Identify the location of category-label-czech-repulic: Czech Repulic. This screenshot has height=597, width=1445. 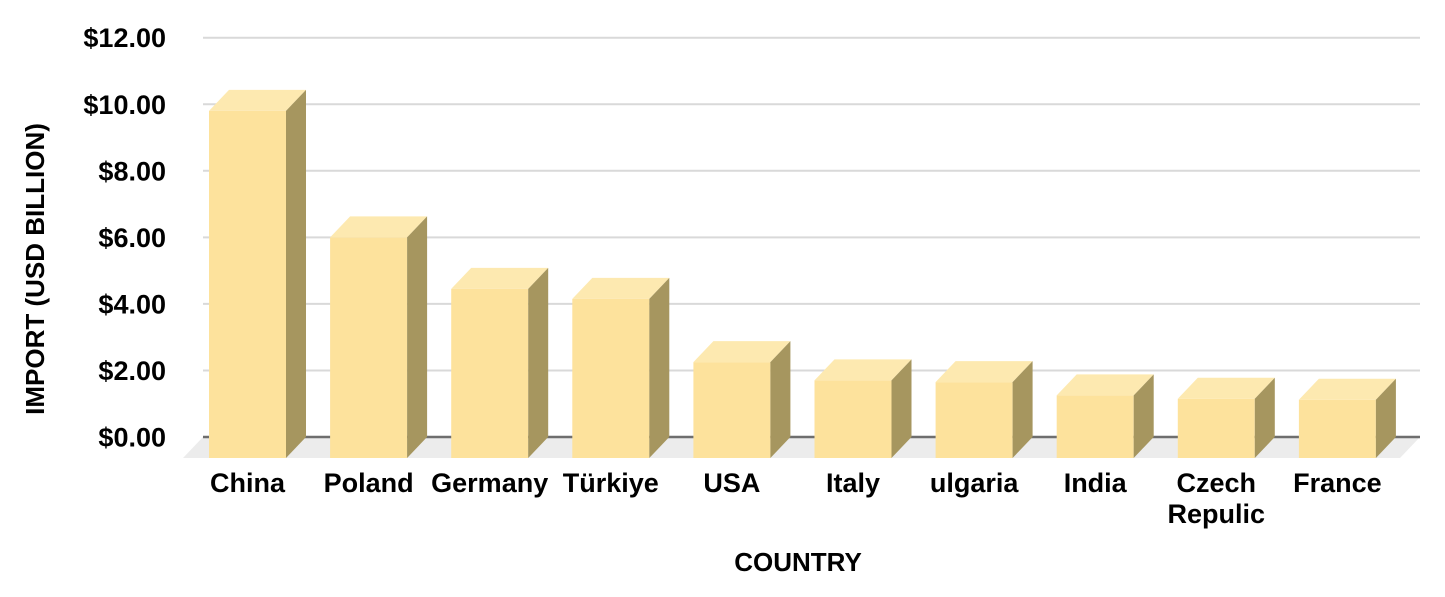
(1217, 498).